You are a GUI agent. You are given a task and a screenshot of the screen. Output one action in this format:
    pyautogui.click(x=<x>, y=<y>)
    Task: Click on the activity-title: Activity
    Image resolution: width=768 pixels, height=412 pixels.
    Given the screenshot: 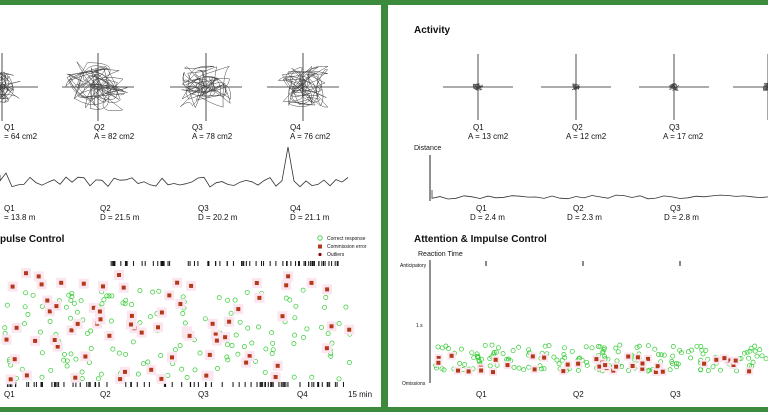 What is the action you would take?
    pyautogui.click(x=432, y=30)
    